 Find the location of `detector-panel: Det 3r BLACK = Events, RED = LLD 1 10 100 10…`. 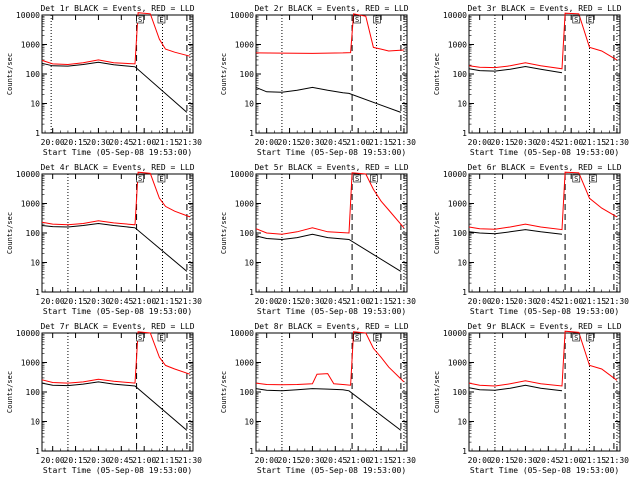

detector-panel: Det 3r BLACK = Events, RED = LLD 1 10 100 10… is located at coordinates (531, 80).